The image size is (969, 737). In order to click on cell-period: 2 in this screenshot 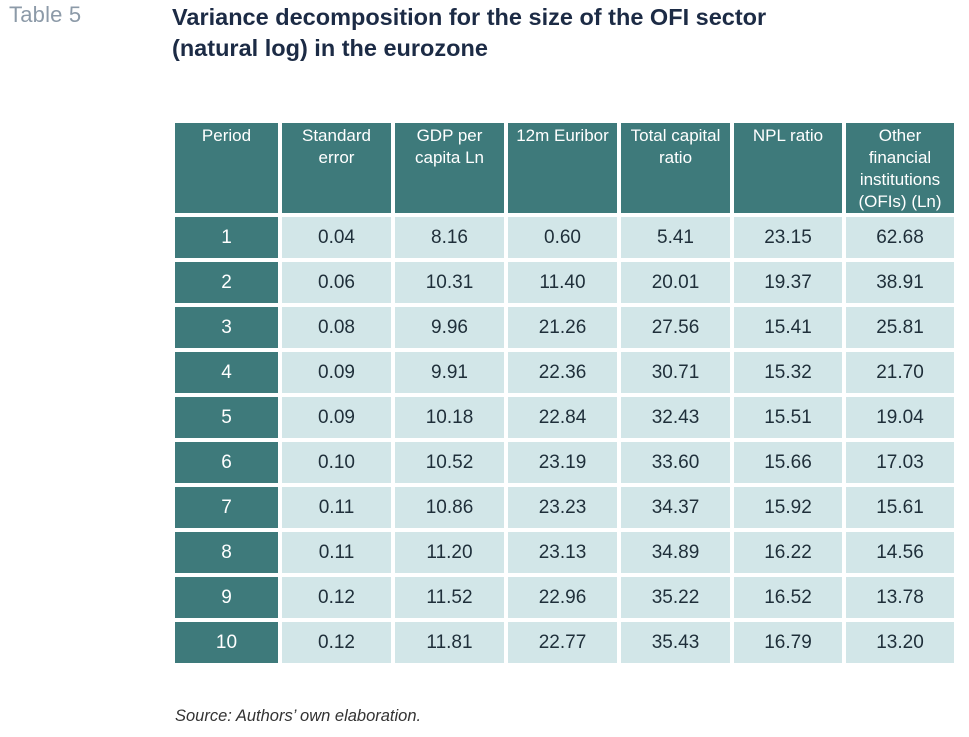, I will do `click(226, 282)`.